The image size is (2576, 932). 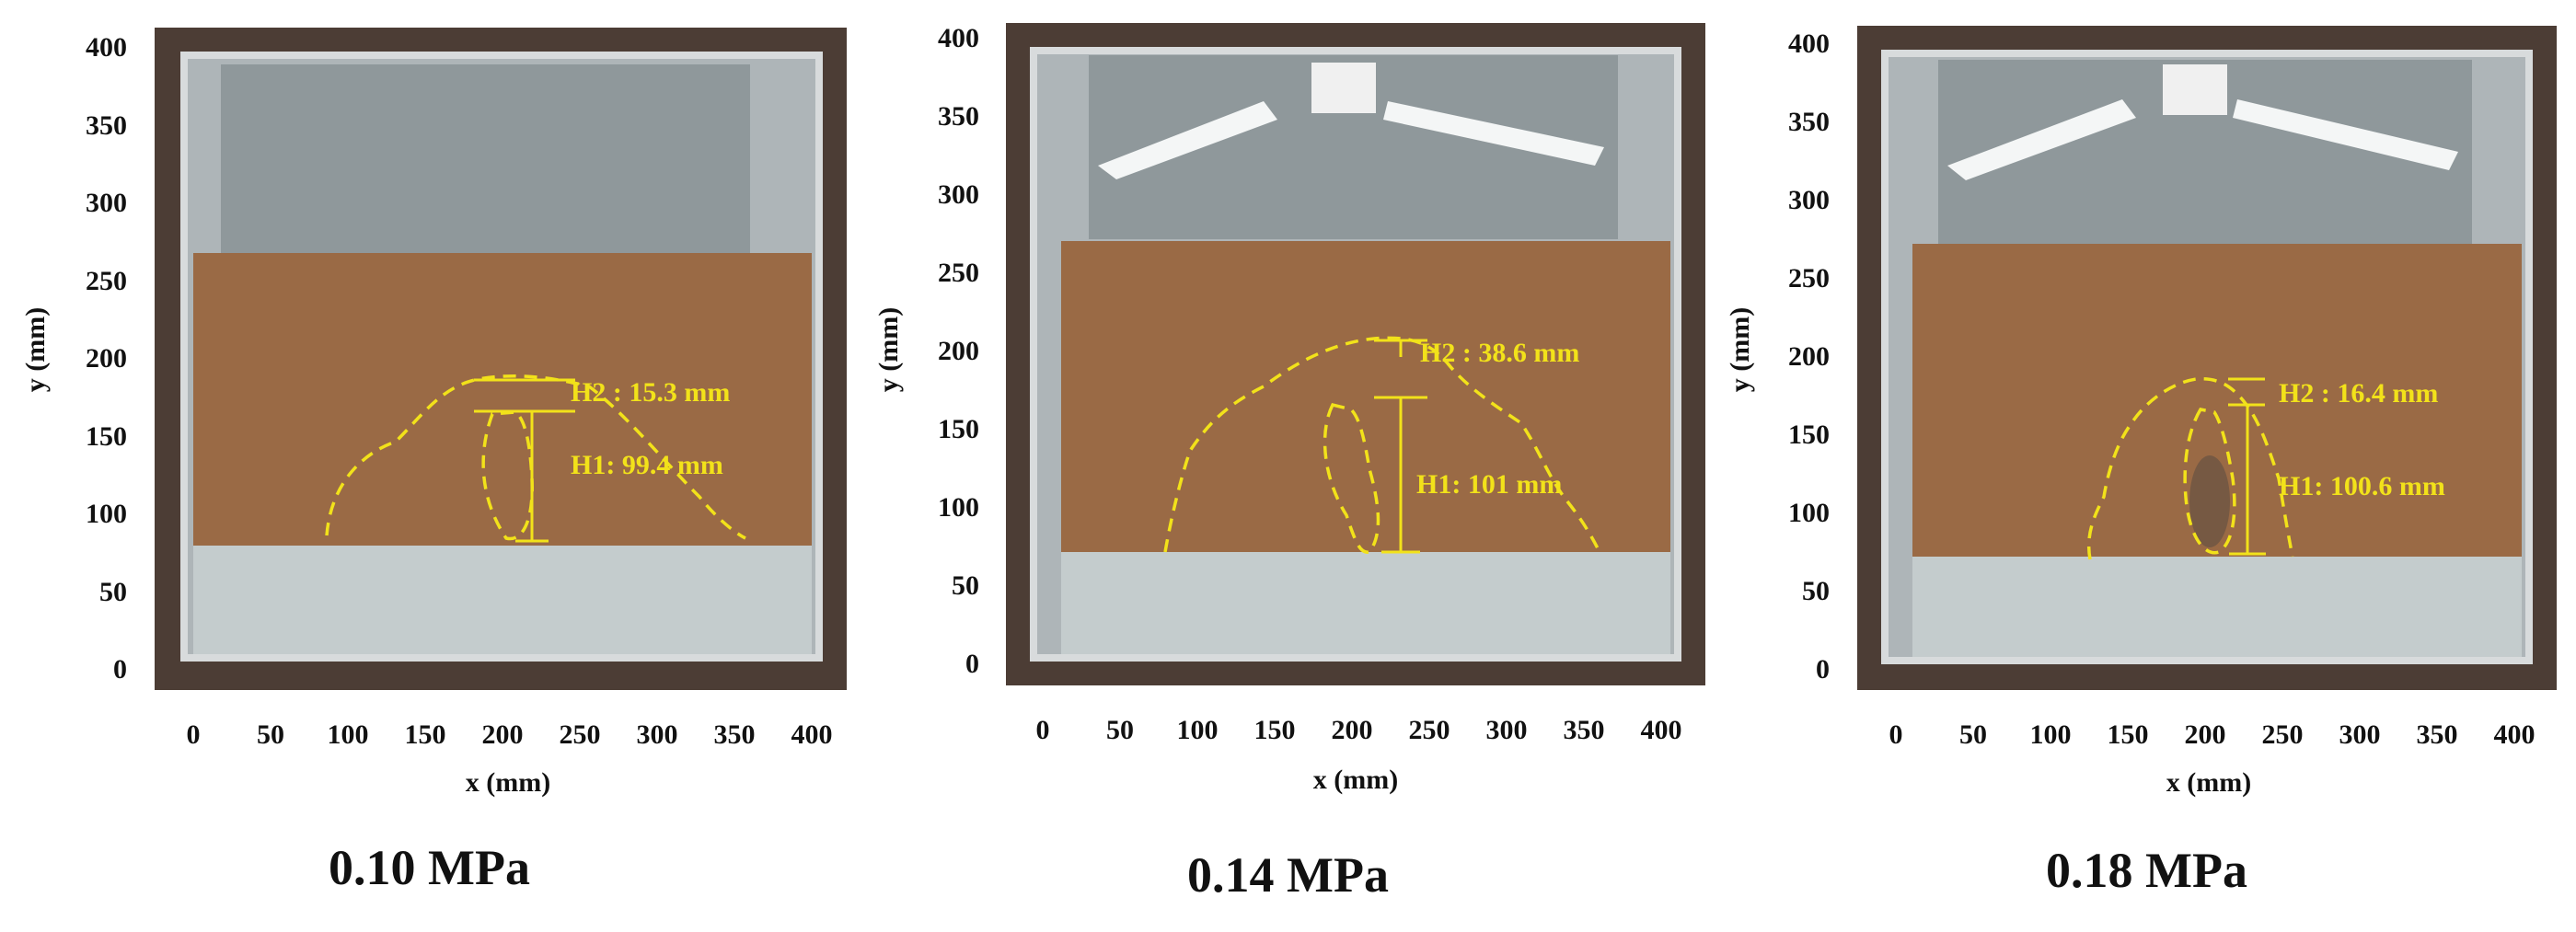 What do you see at coordinates (647, 465) in the screenshot?
I see `h1-label: H1: 99.4 mm` at bounding box center [647, 465].